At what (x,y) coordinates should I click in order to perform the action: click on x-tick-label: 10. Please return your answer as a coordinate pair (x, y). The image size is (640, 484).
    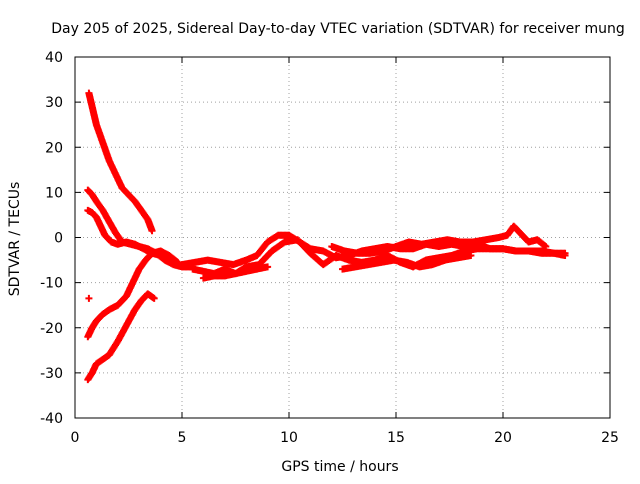
    Looking at the image, I should click on (289, 438).